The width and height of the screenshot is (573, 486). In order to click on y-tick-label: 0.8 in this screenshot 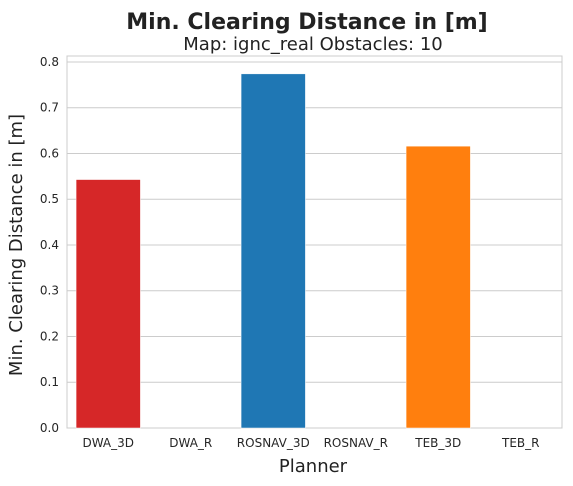, I will do `click(49, 62)`.